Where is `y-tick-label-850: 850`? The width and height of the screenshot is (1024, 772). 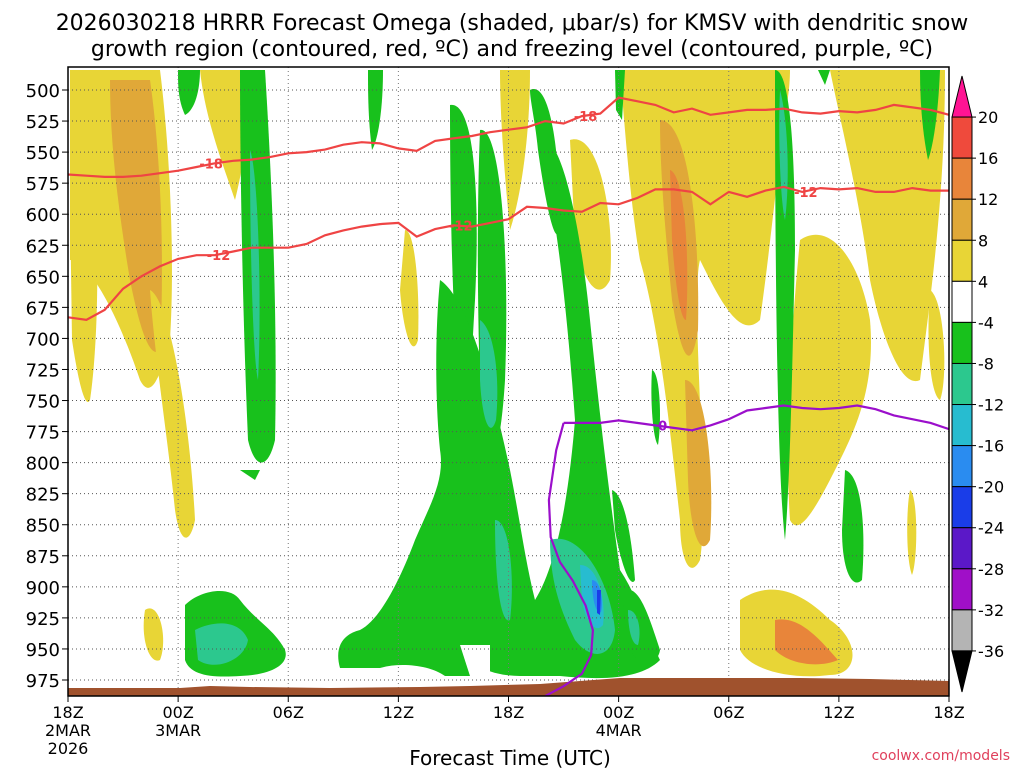
y-tick-label-850: 850 is located at coordinates (43, 526).